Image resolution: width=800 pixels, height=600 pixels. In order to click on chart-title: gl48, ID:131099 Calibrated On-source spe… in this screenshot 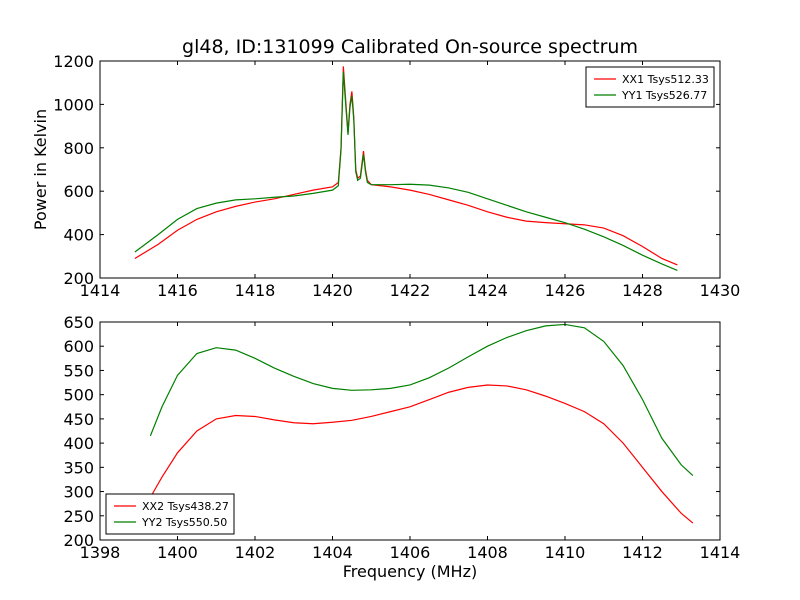, I will do `click(410, 47)`.